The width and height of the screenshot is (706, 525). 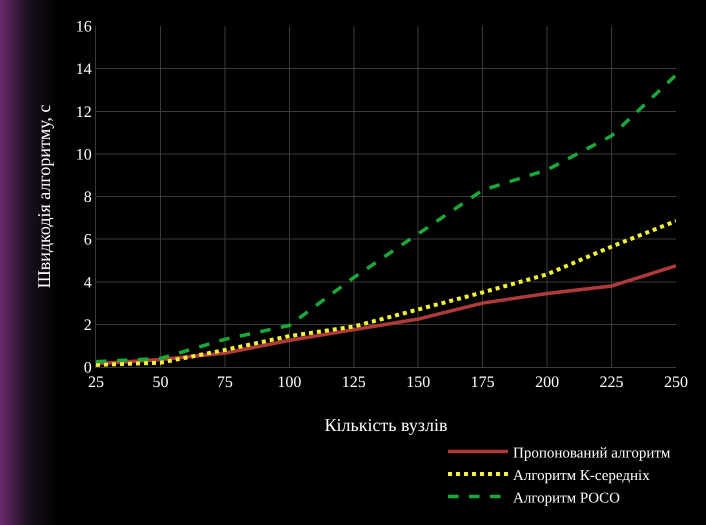 What do you see at coordinates (96, 383) in the screenshot?
I see `x-tick-label: 25` at bounding box center [96, 383].